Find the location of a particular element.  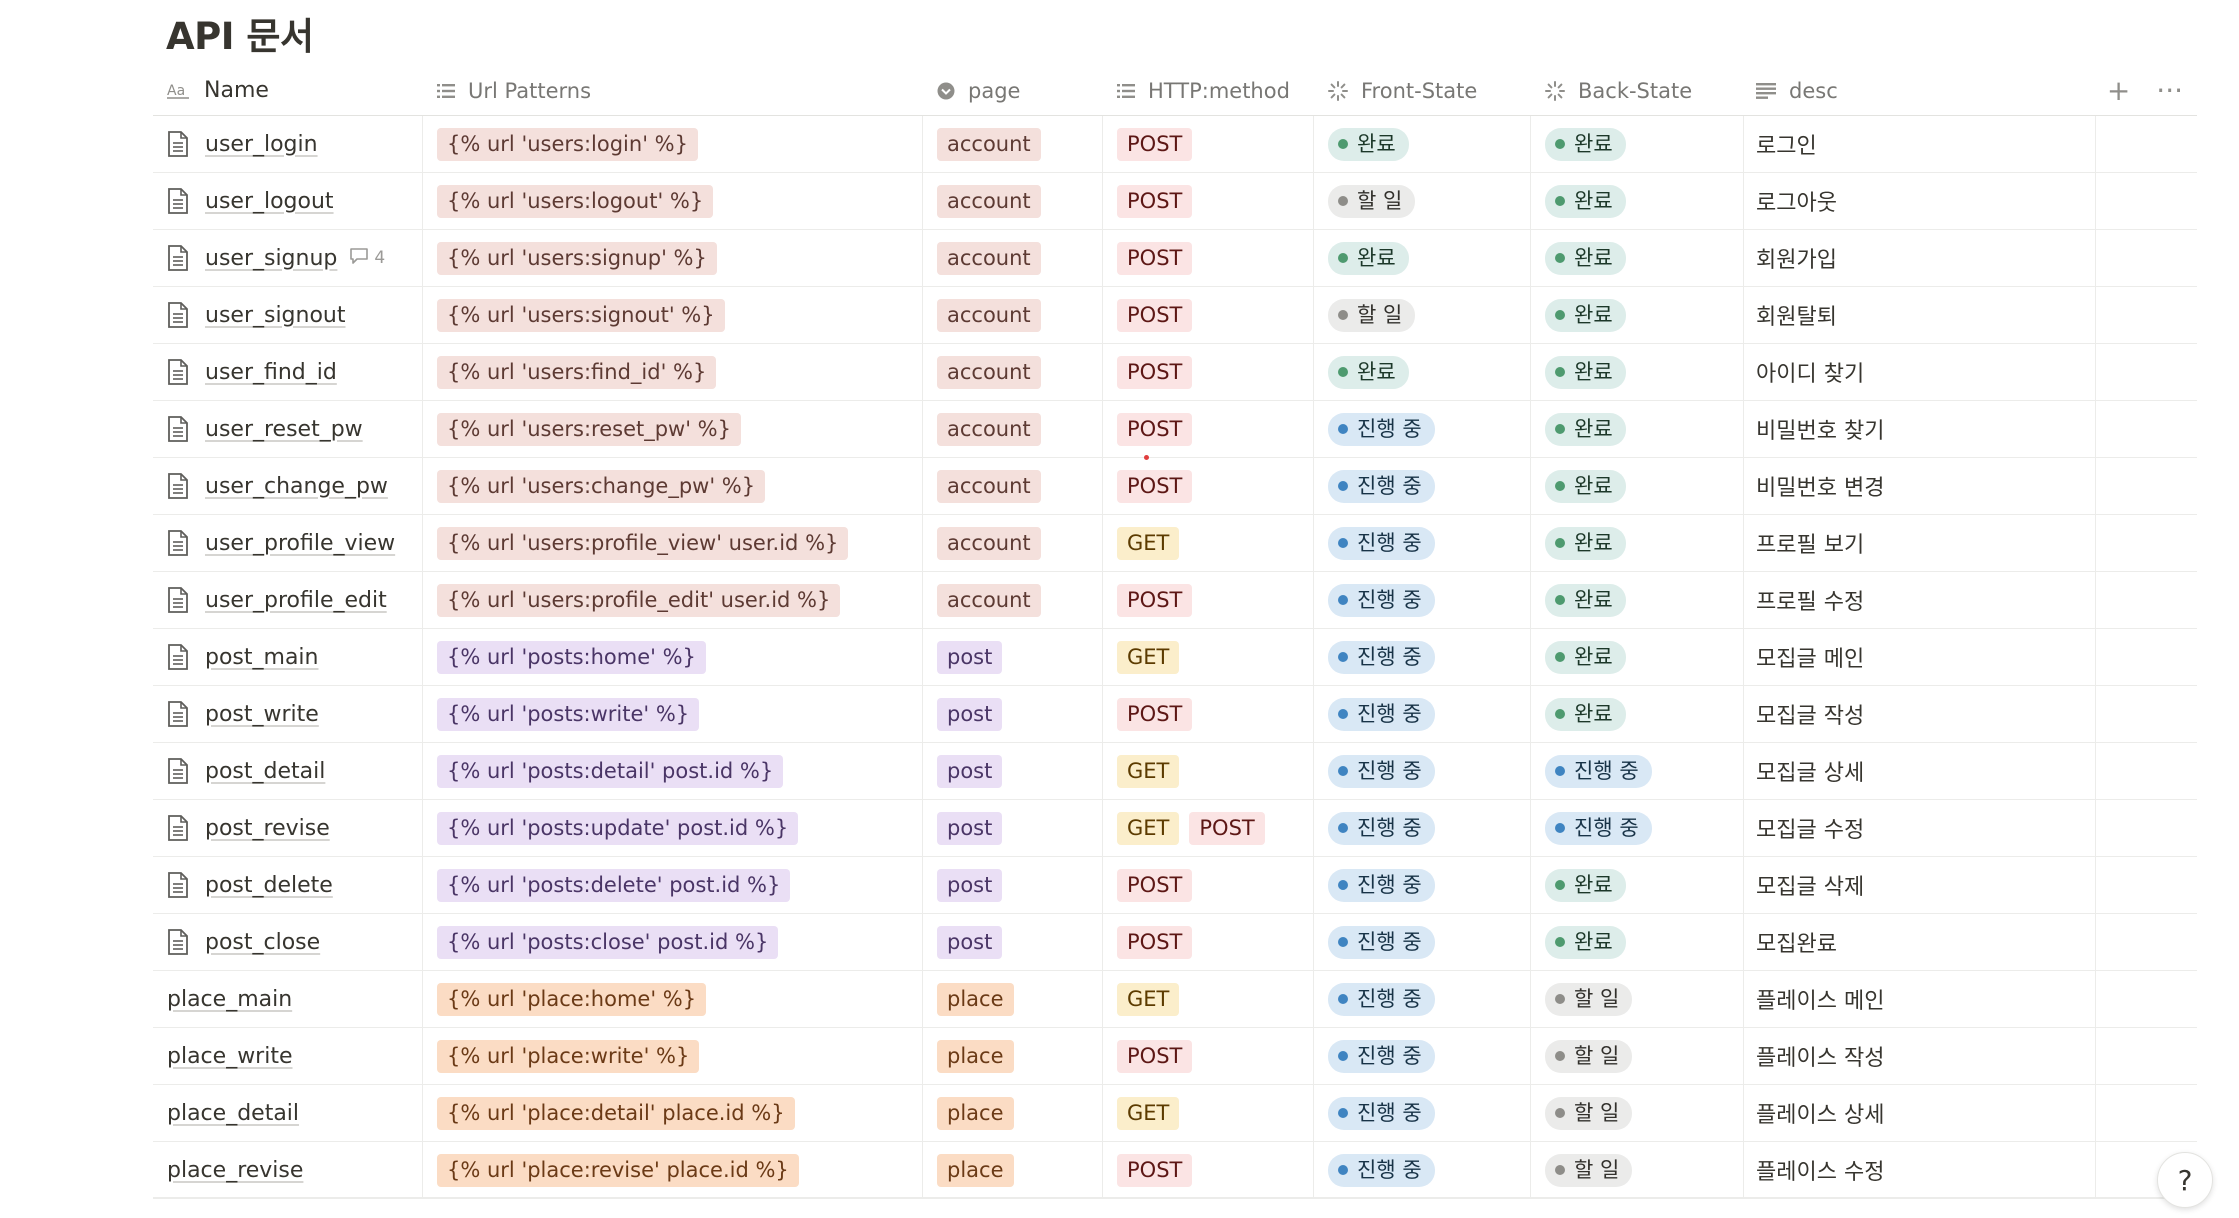

front-status-badge: 완료 is located at coordinates (1368, 258).